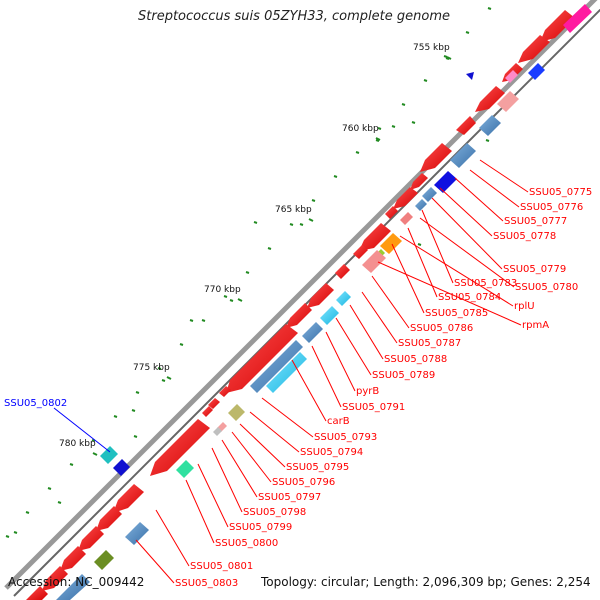 The width and height of the screenshot is (600, 600). What do you see at coordinates (373, 407) in the screenshot?
I see `gene-label: SSU05_0791` at bounding box center [373, 407].